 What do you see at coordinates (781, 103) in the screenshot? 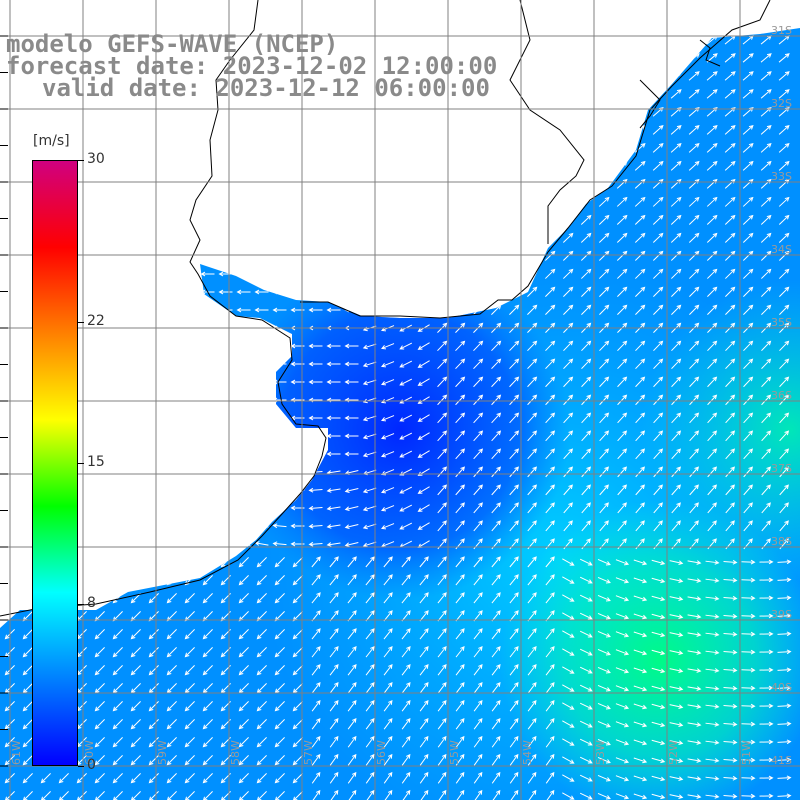
I see `latitude-label: 32S` at bounding box center [781, 103].